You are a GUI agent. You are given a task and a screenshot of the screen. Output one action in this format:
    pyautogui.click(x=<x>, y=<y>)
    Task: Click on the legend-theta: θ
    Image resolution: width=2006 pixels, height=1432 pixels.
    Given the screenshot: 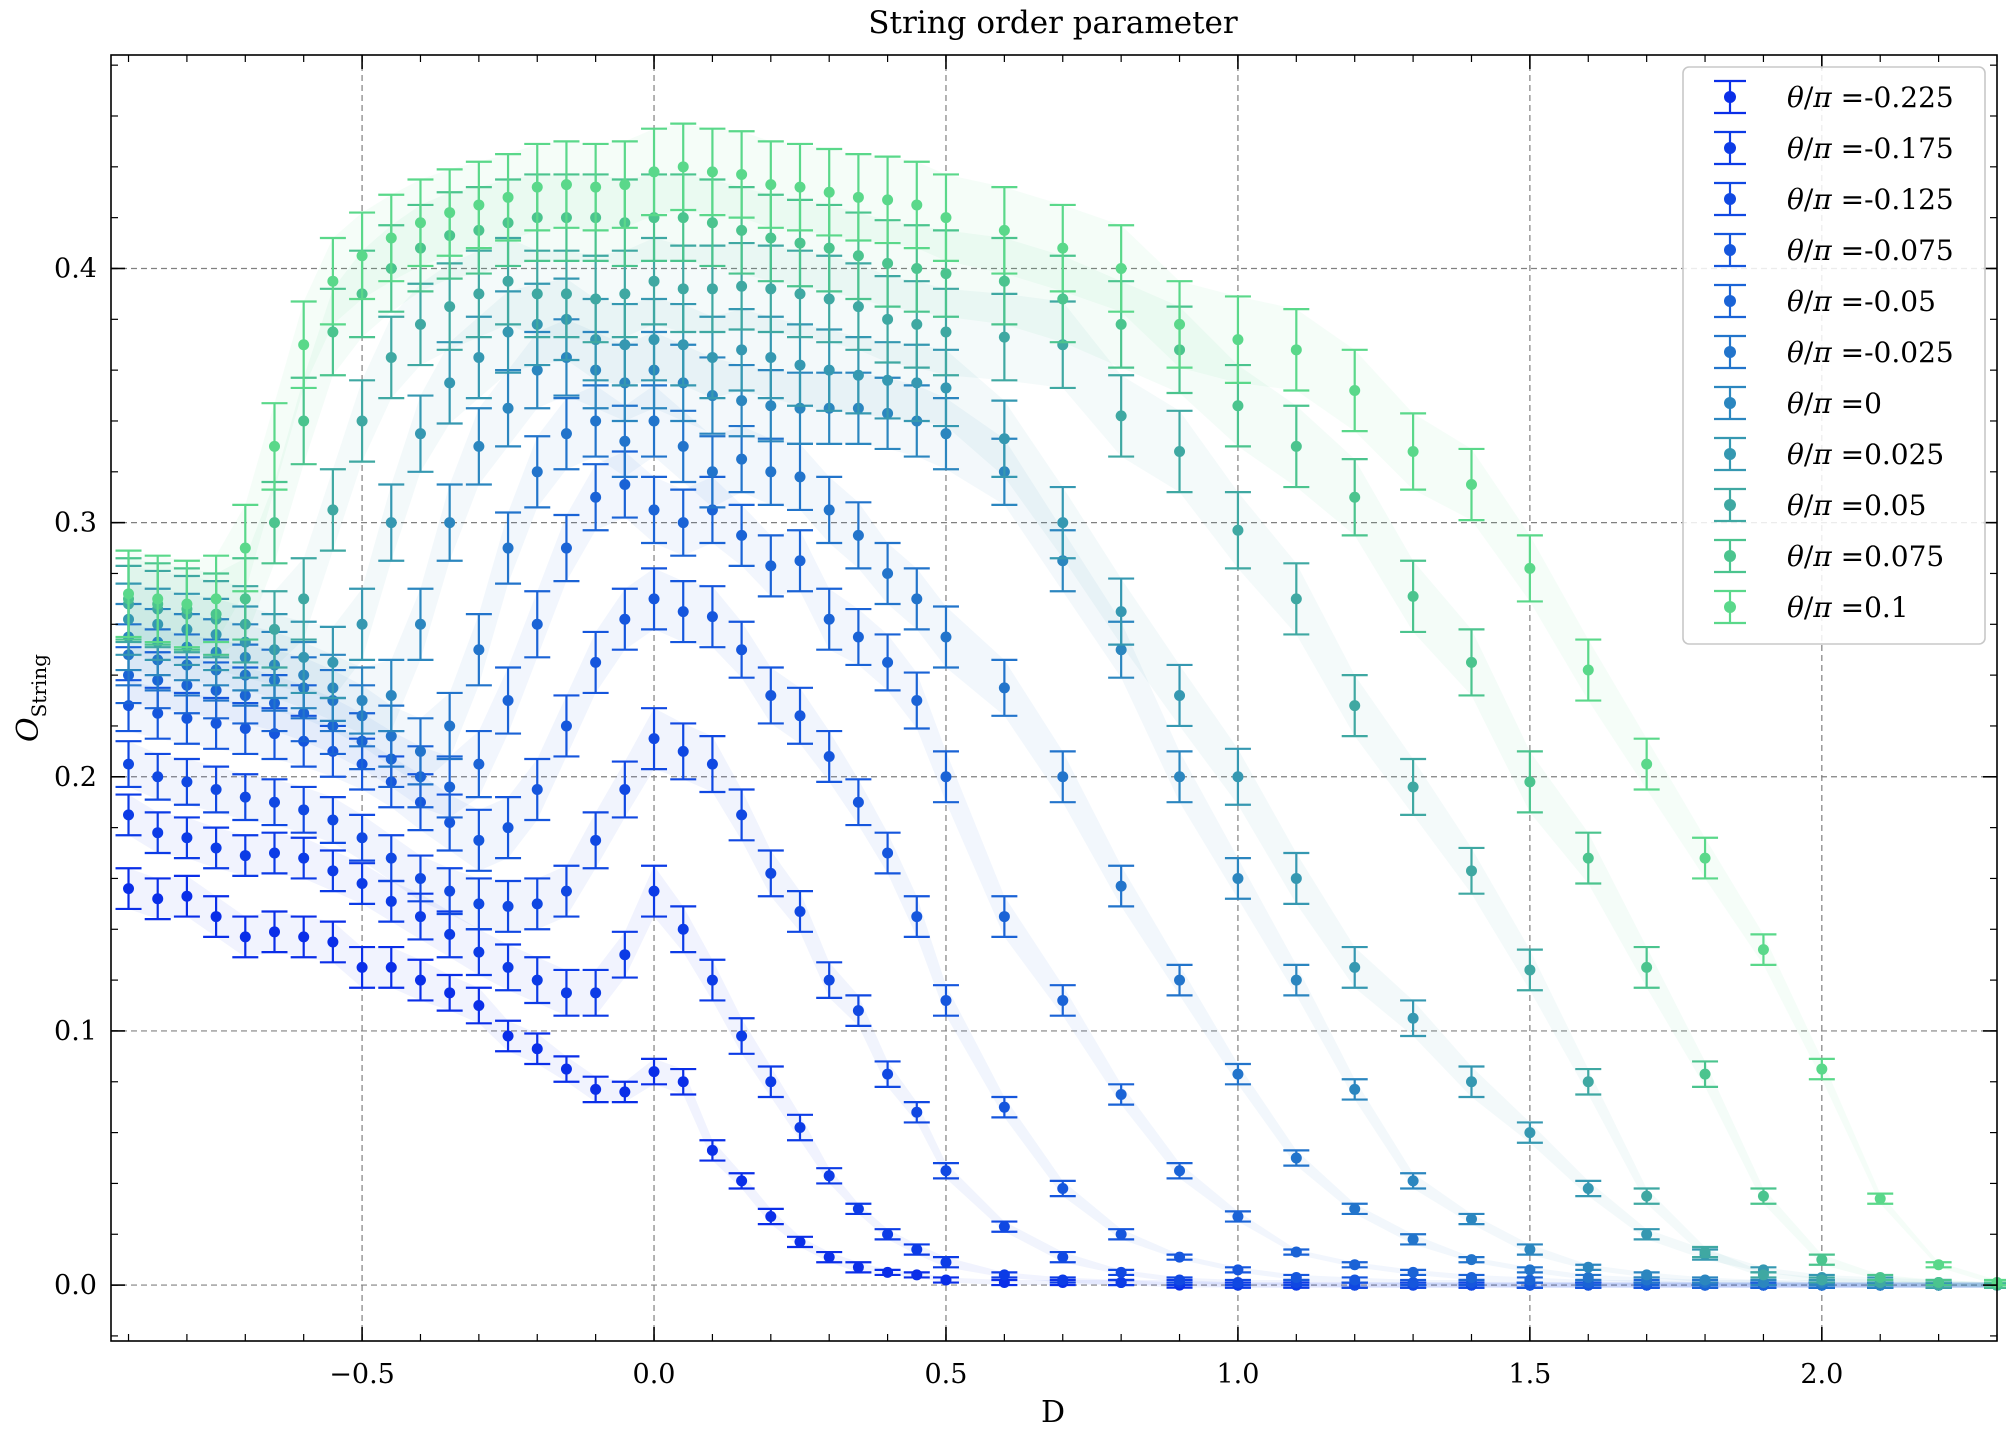 What is the action you would take?
    pyautogui.click(x=1795, y=250)
    